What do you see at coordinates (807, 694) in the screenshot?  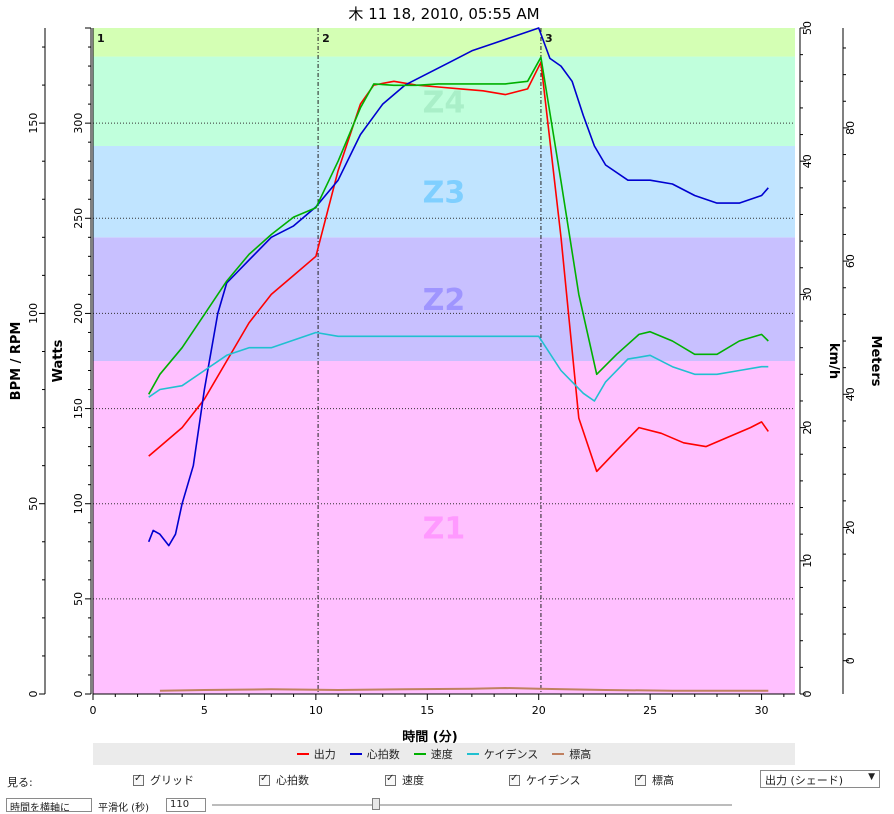 I see `kmh-axis-tick-label: 0` at bounding box center [807, 694].